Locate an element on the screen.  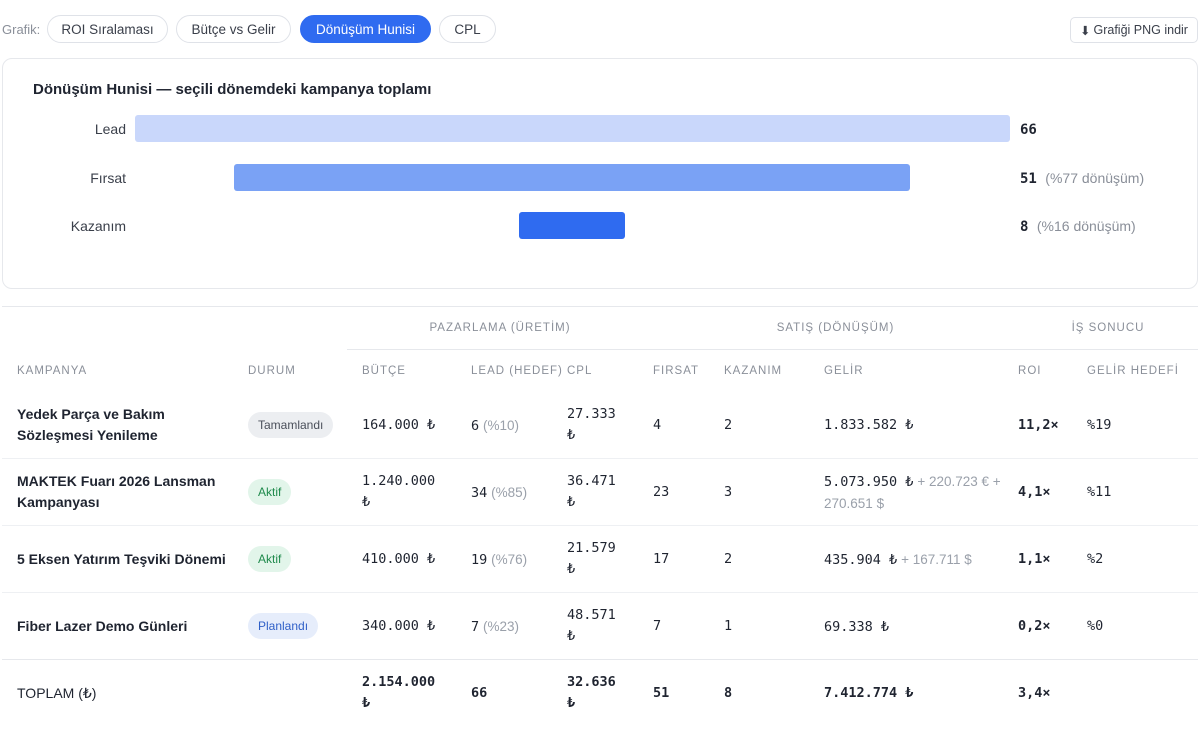
lead-cell: 19 (%76) is located at coordinates (499, 559).